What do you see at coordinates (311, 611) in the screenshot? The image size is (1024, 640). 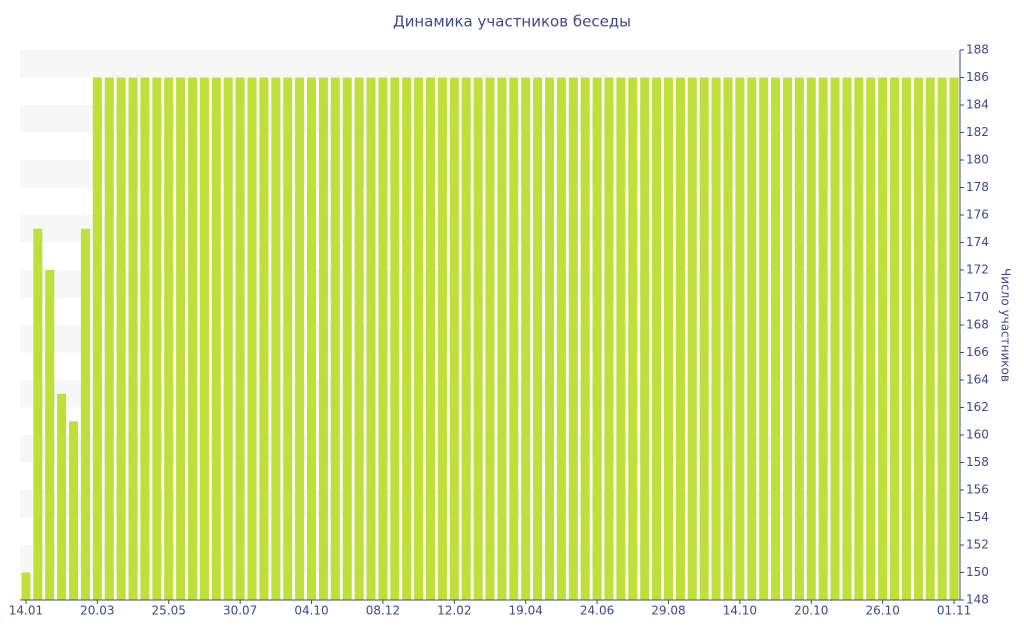 I see `x-tick-label: 04.10` at bounding box center [311, 611].